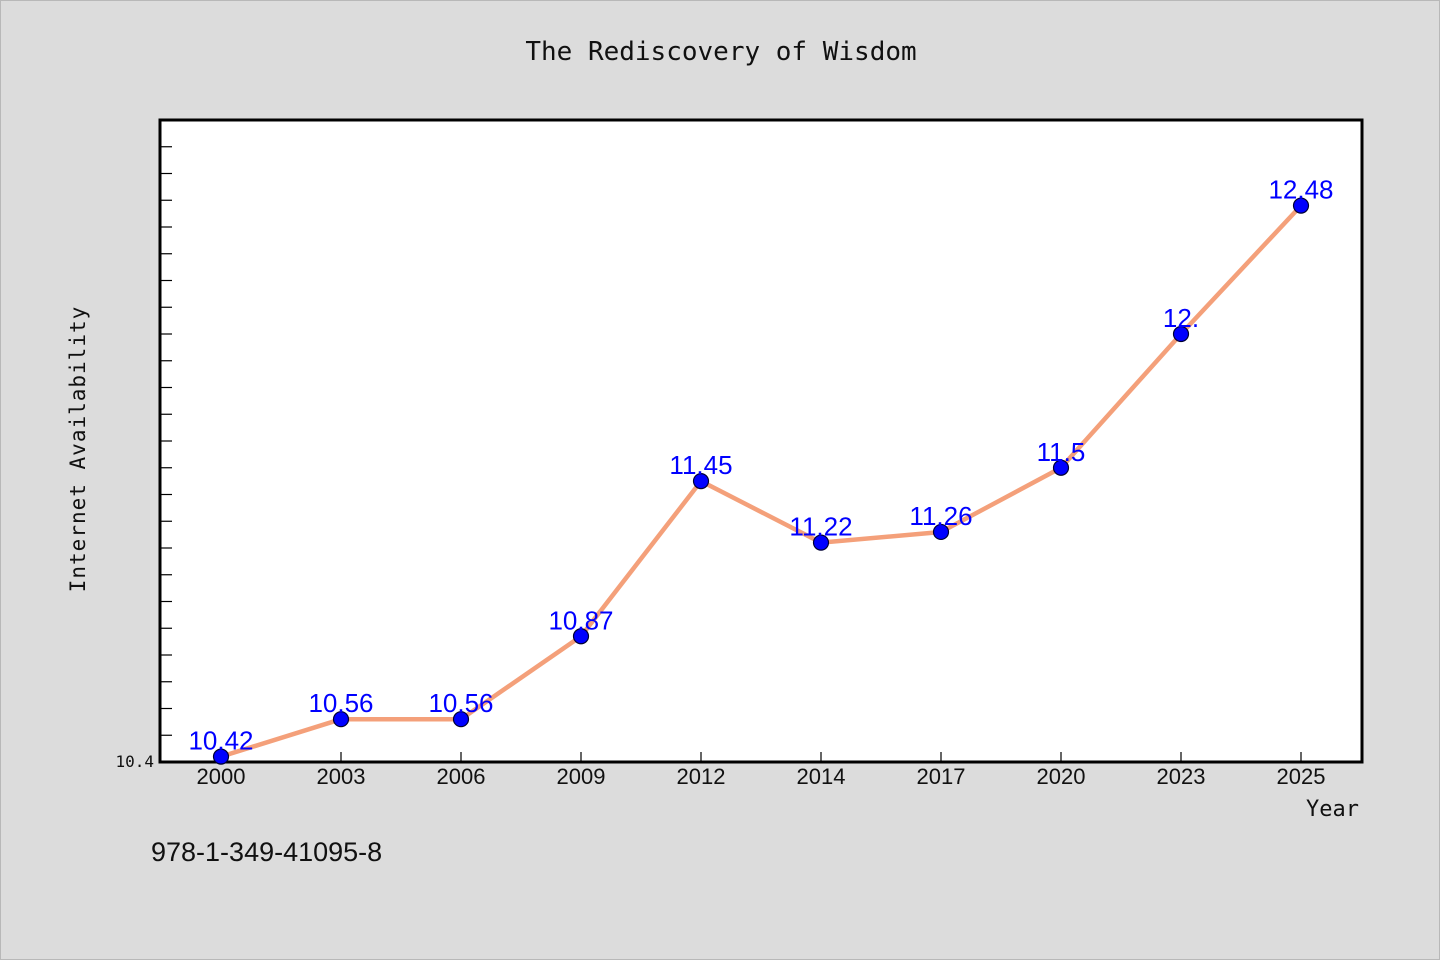 The image size is (1440, 960). Describe the element at coordinates (220, 741) in the screenshot. I see `data-label: 10.42` at that location.